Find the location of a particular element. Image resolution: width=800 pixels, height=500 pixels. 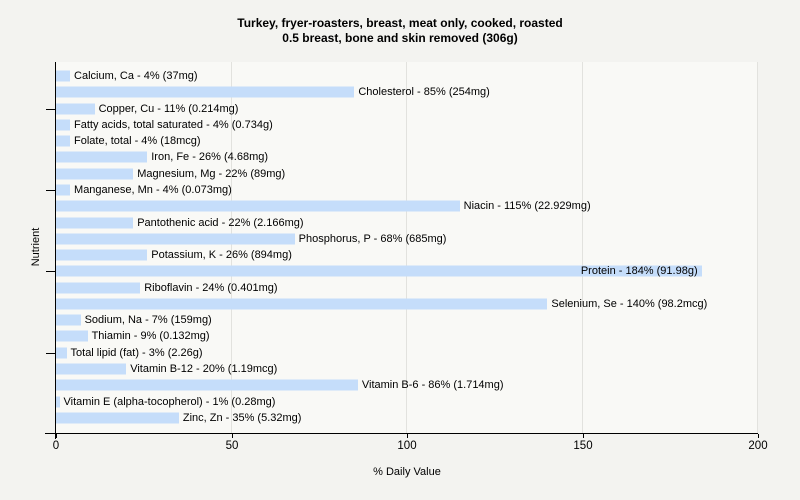

bar-label: Total lipid (fat) - 3% (2.26g) is located at coordinates (136, 352).